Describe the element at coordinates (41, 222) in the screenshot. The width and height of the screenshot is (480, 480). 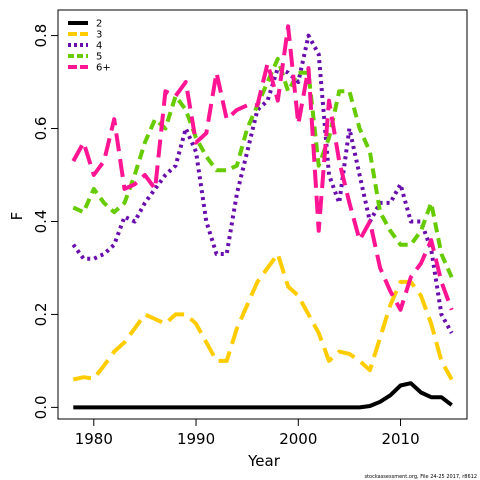
I see `y-tick-label: 0.4` at that location.